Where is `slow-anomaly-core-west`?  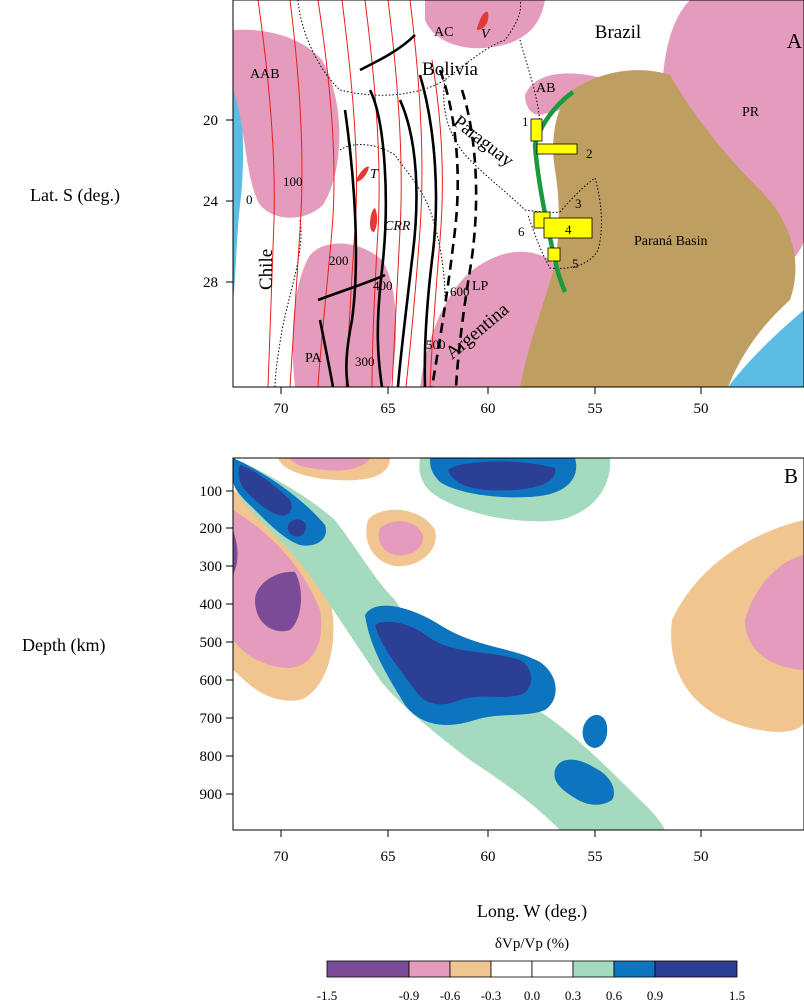 slow-anomaly-core-west is located at coordinates (278, 601).